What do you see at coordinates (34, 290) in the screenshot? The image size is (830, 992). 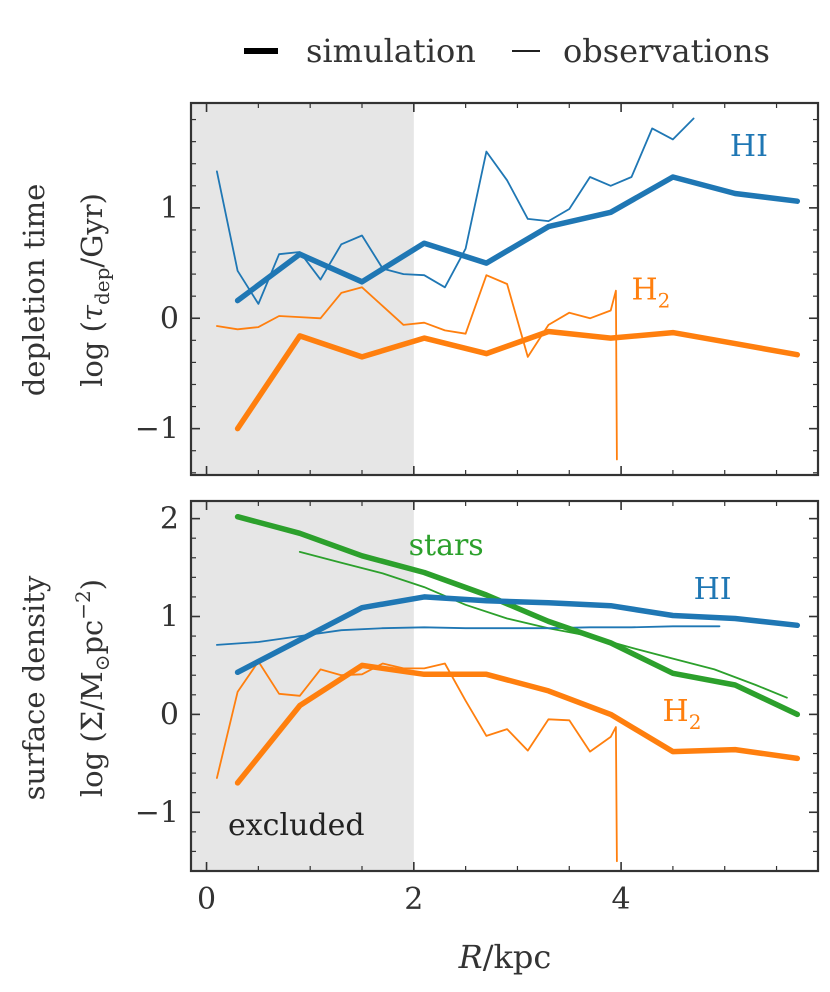 I see `top-ylabel-line1: depletion time` at bounding box center [34, 290].